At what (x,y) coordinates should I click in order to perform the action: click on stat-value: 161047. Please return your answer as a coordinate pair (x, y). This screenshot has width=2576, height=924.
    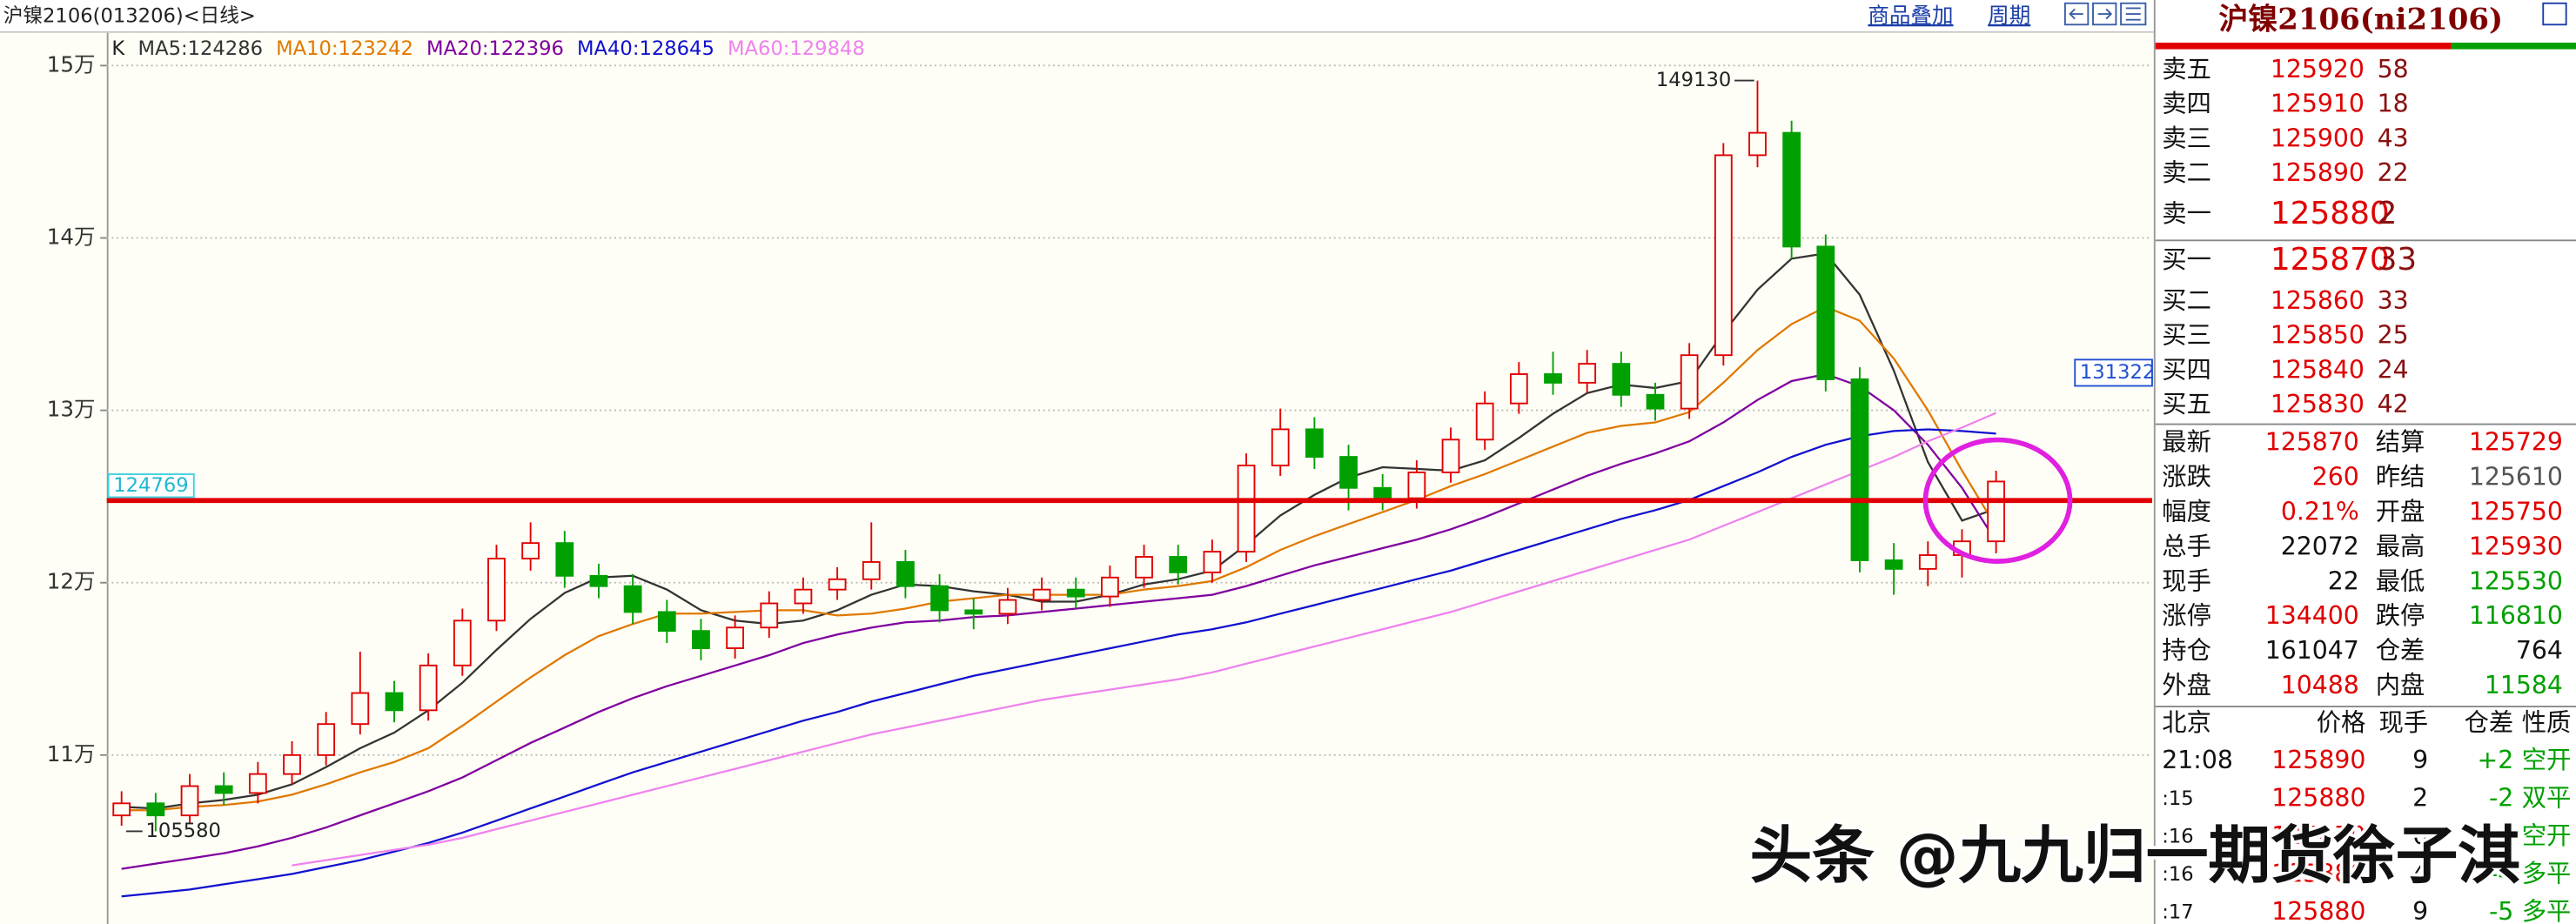
    Looking at the image, I should click on (2312, 650).